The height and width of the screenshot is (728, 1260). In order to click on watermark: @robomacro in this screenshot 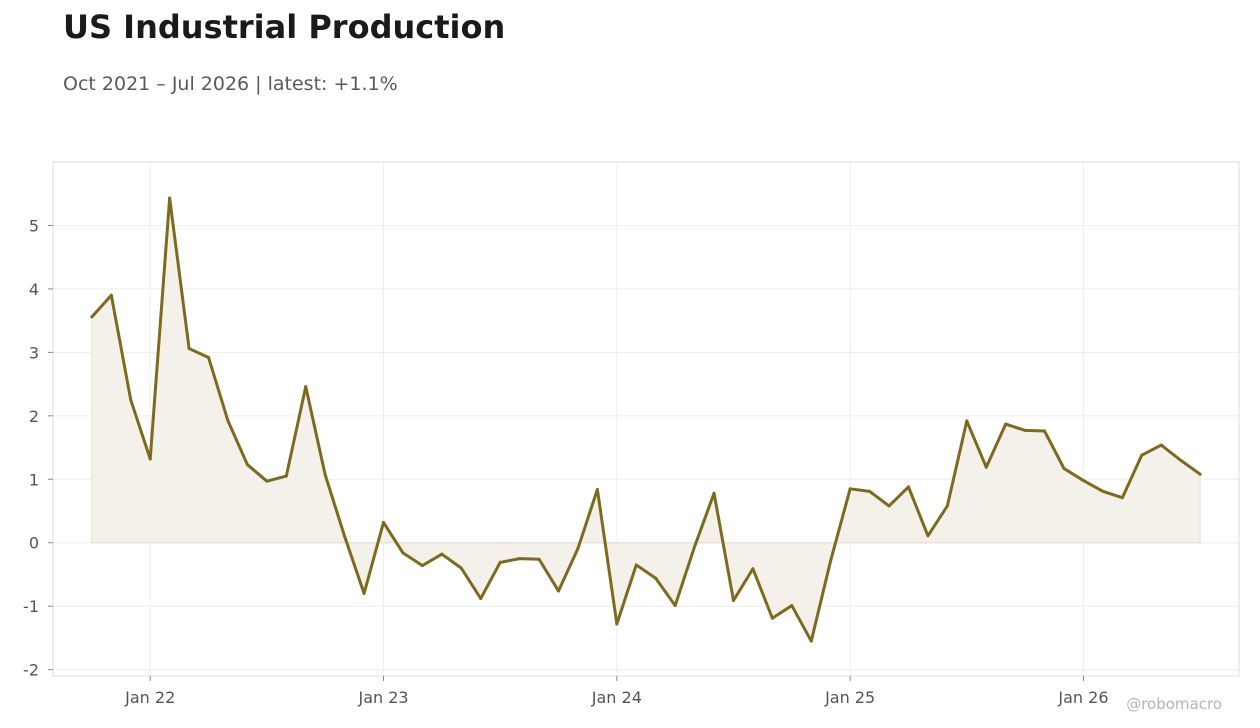, I will do `click(1174, 704)`.